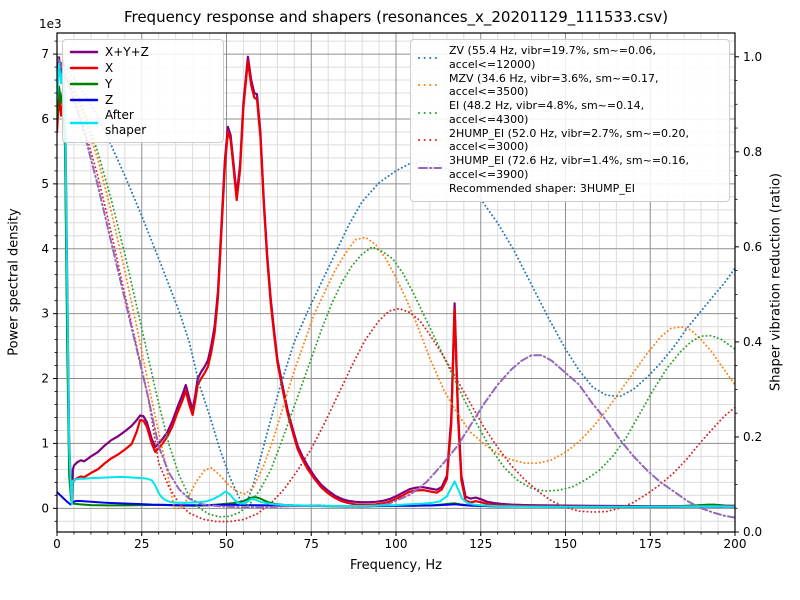 The width and height of the screenshot is (800, 600). What do you see at coordinates (542, 189) in the screenshot?
I see `legend-entry-label: Recommended shaper: 3HUMP_EI` at bounding box center [542, 189].